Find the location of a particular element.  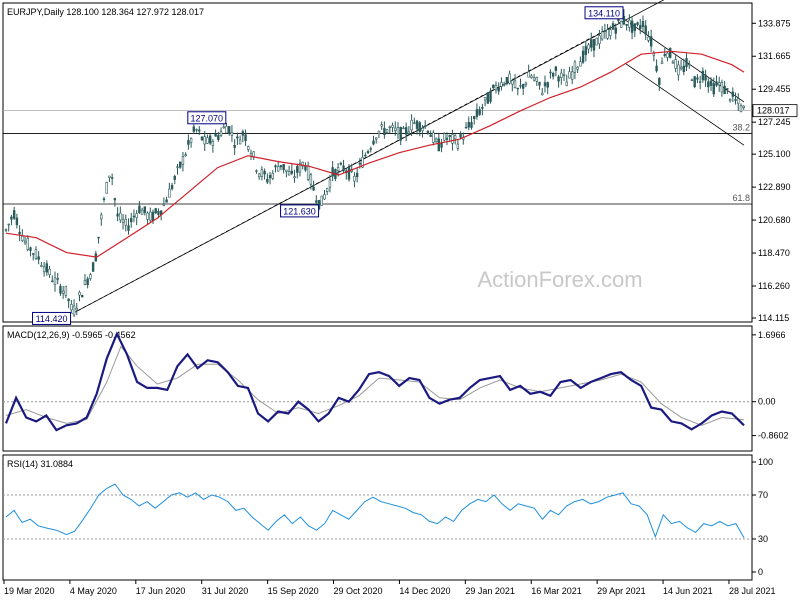

rsi-tick-label: 0 is located at coordinates (760, 572).